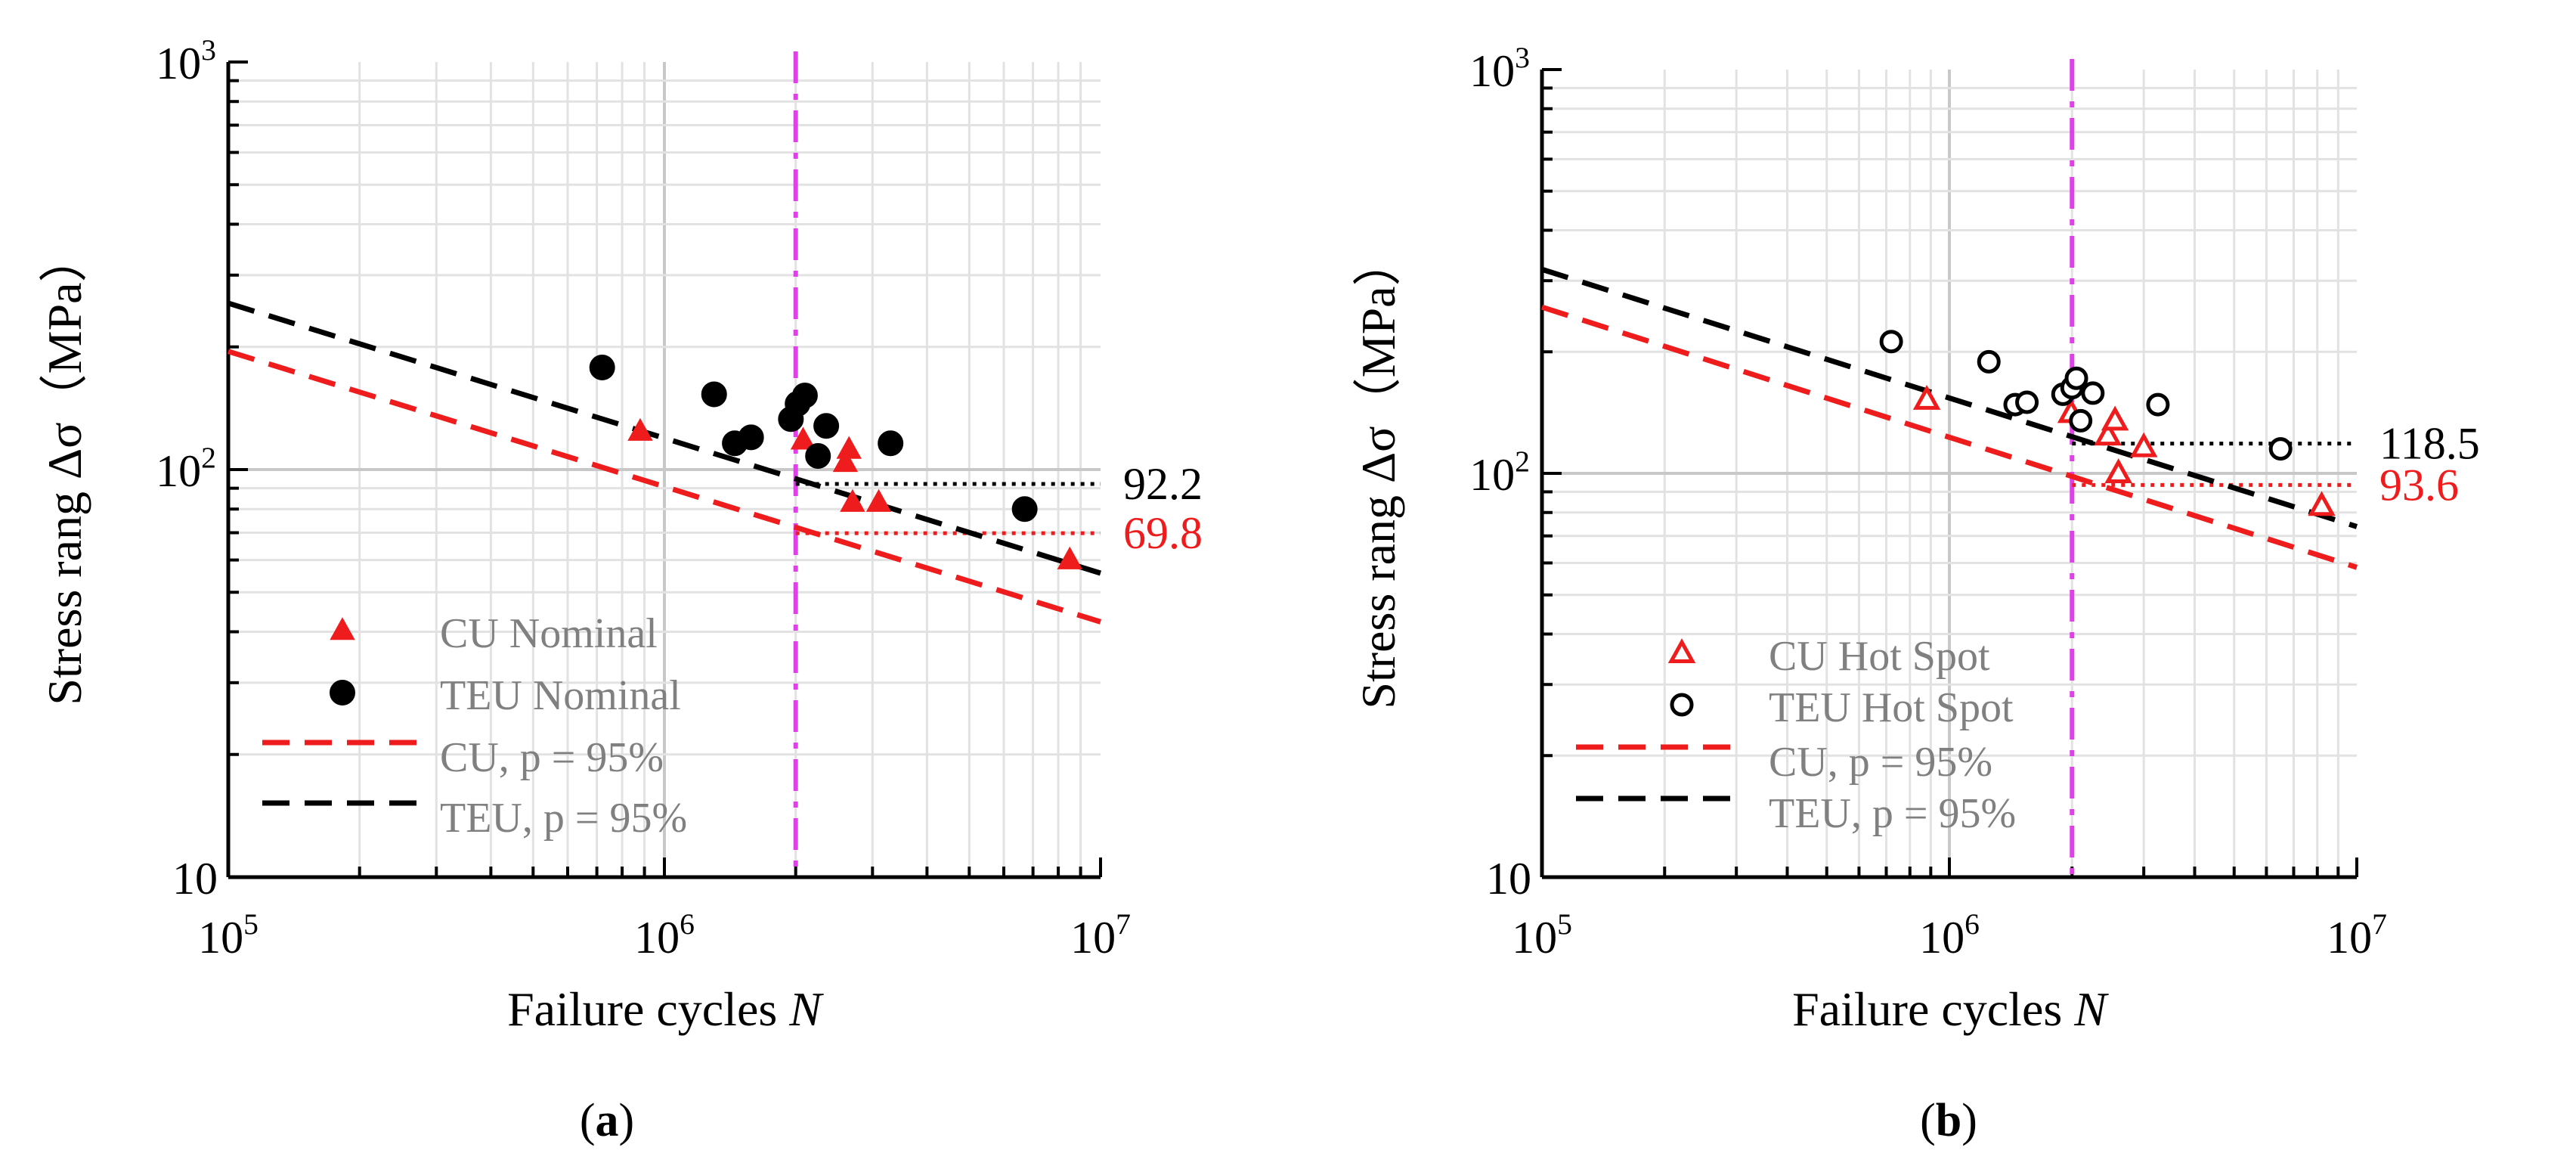  What do you see at coordinates (1891, 707) in the screenshot?
I see `legend-label: TEU Hot Spot` at bounding box center [1891, 707].